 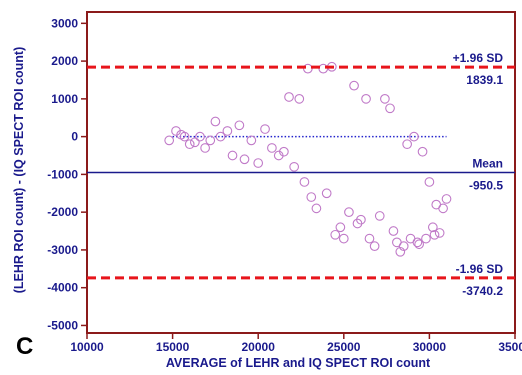 What do you see at coordinates (74, 137) in the screenshot?
I see `y-tick-label: 0` at bounding box center [74, 137].